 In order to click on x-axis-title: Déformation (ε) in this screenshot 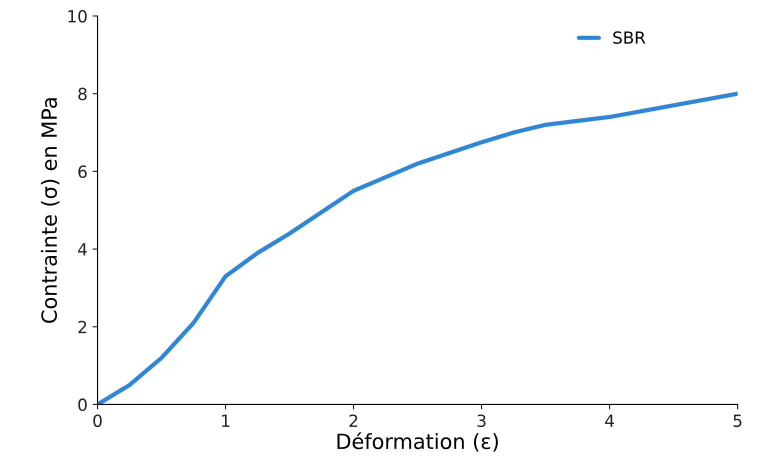, I will do `click(418, 442)`.